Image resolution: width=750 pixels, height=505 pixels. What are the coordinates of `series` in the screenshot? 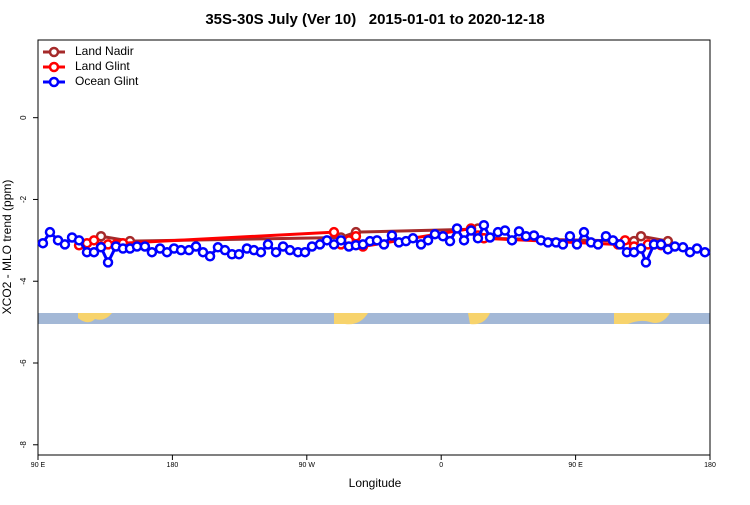 It's located at (374, 243).